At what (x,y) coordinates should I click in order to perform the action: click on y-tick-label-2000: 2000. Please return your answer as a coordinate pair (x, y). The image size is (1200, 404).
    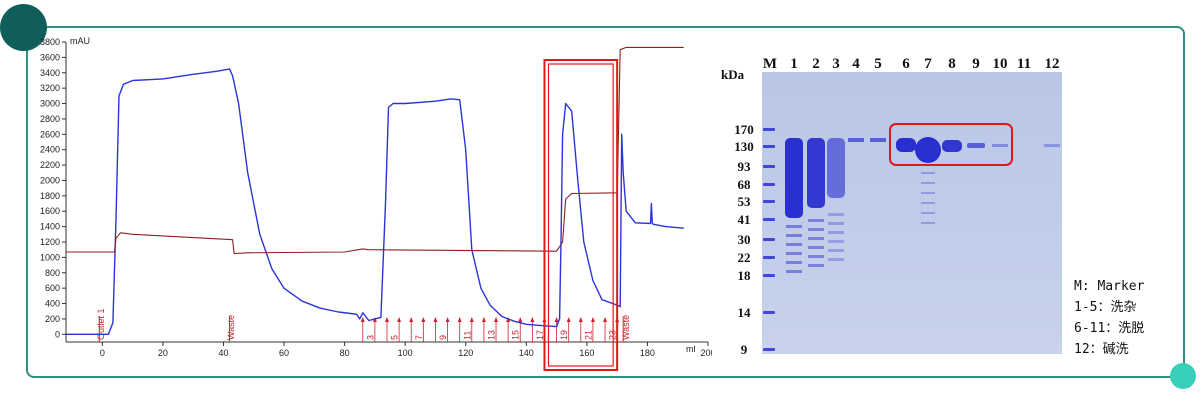
    Looking at the image, I should click on (50, 180).